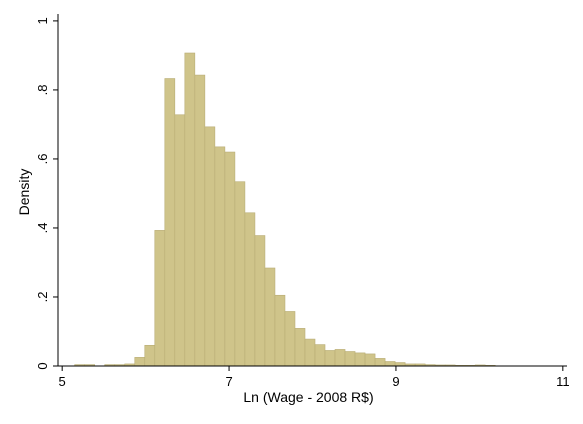  I want to click on x-tick-label: 5, so click(62, 381).